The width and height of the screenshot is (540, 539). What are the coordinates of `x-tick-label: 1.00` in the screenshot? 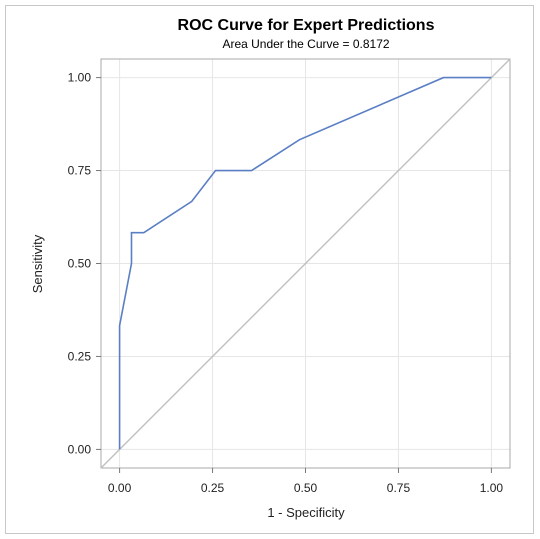 It's located at (492, 488).